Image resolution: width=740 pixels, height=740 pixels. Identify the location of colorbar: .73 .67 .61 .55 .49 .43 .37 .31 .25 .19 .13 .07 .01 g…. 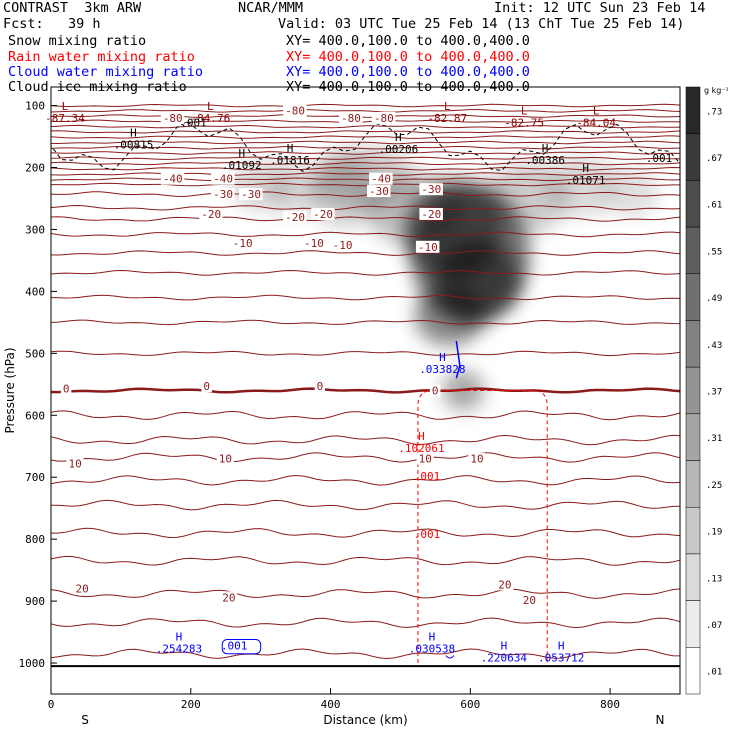
(707, 390).